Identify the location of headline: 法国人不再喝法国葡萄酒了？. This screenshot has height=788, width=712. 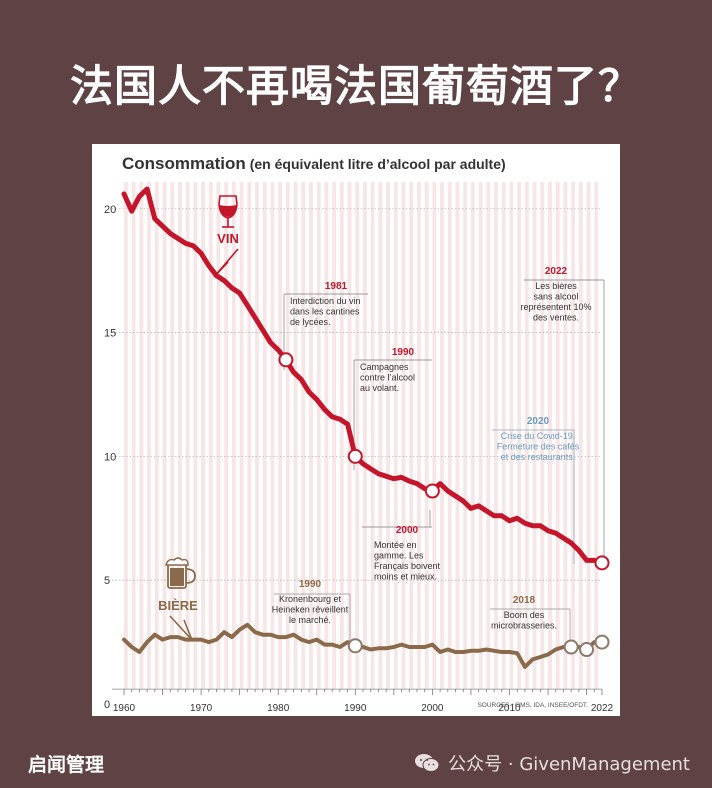
(356, 87).